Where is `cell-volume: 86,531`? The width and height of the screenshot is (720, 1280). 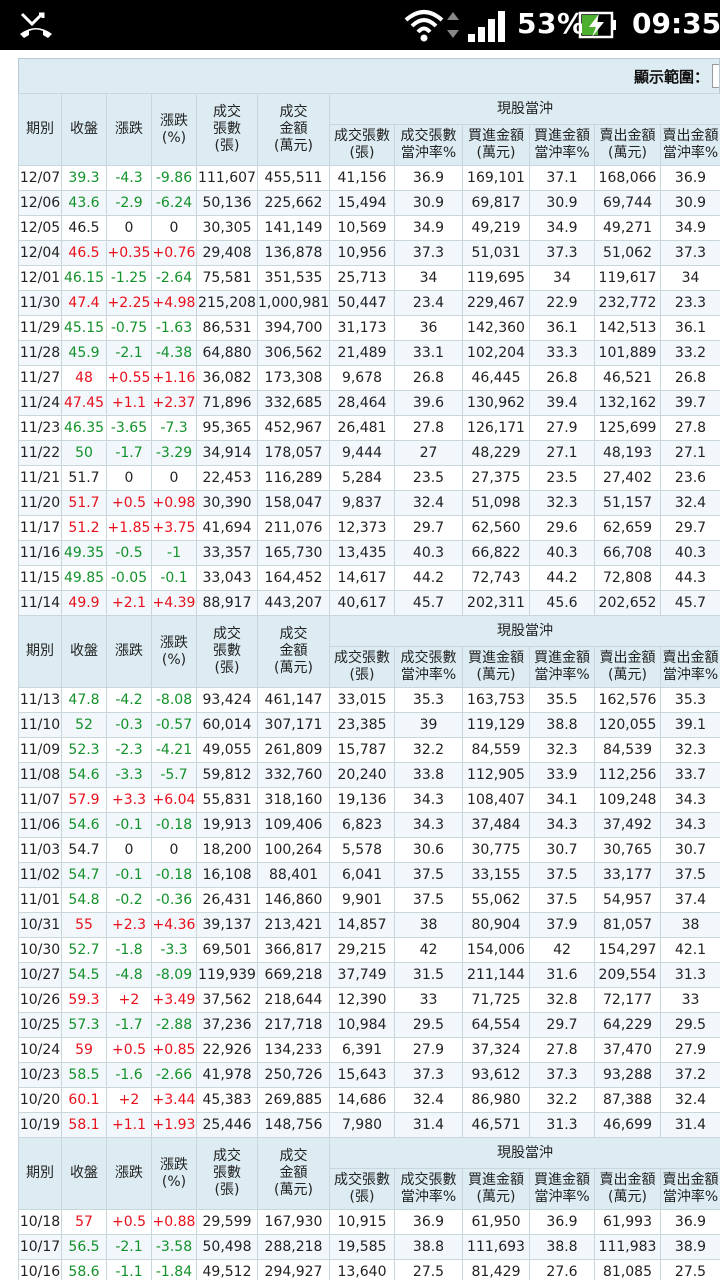
cell-volume: 86,531 is located at coordinates (227, 328).